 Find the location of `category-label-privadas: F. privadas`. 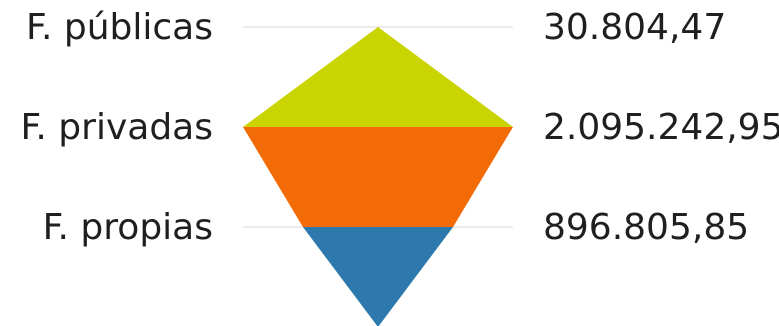

category-label-privadas: F. privadas is located at coordinates (117, 127).